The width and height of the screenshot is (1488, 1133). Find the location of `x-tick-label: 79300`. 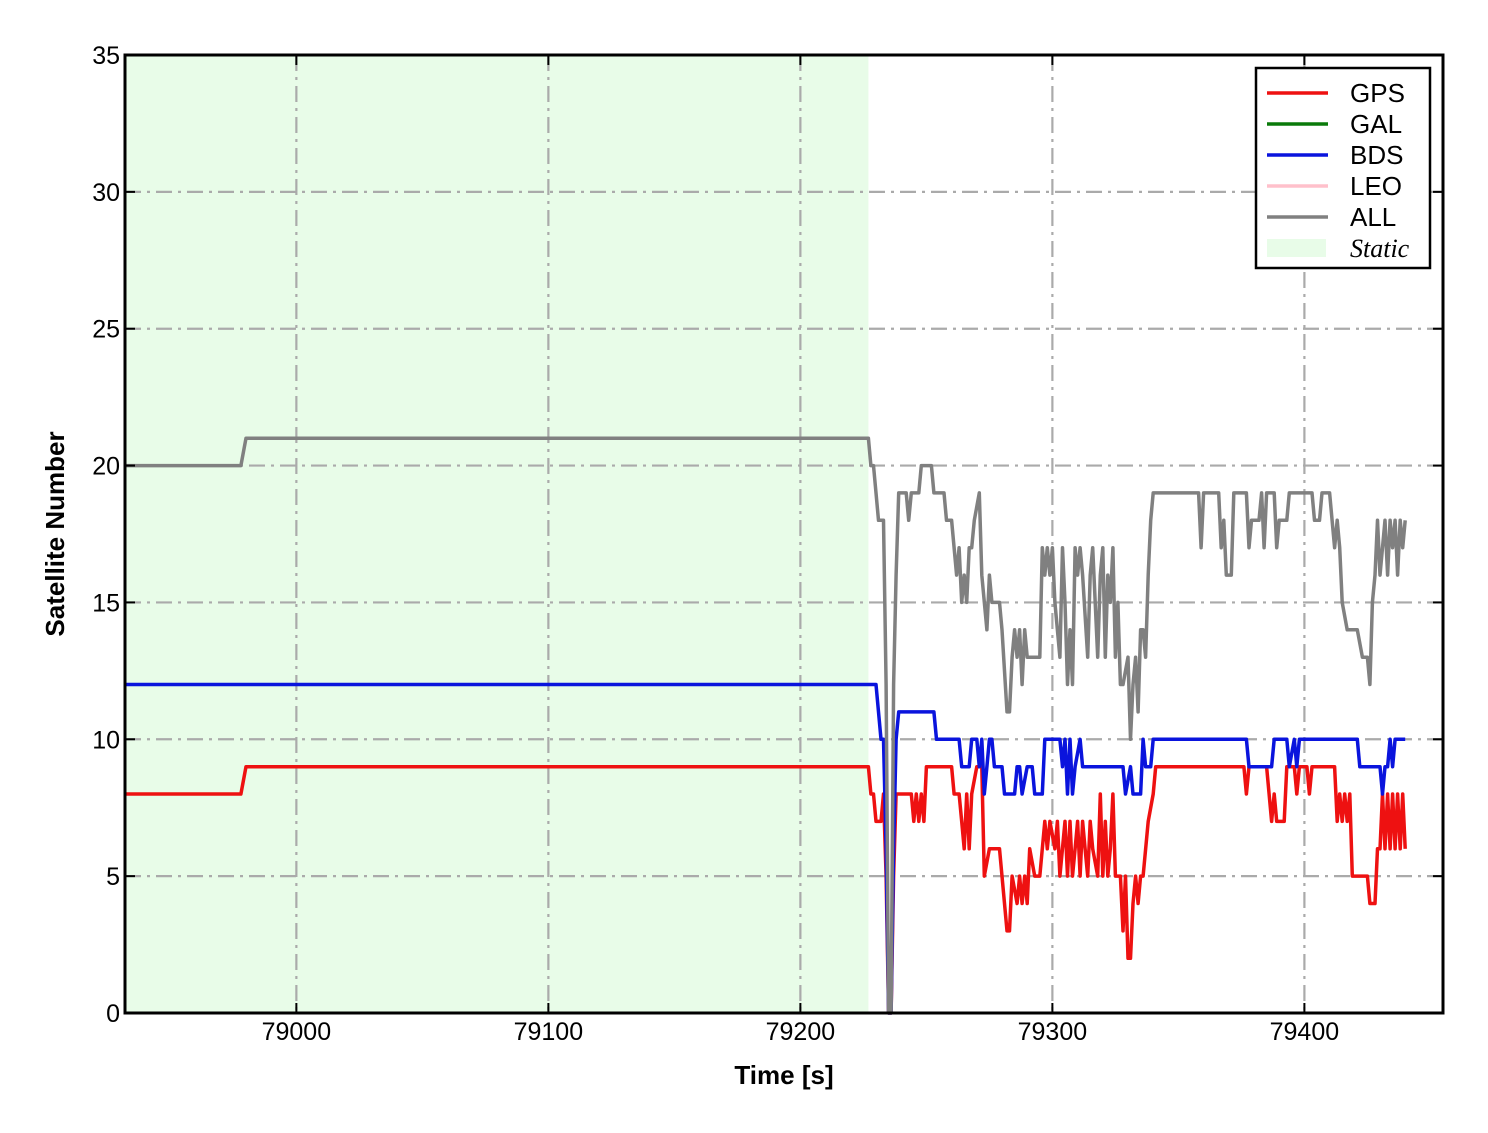

x-tick-label: 79300 is located at coordinates (1053, 1032).